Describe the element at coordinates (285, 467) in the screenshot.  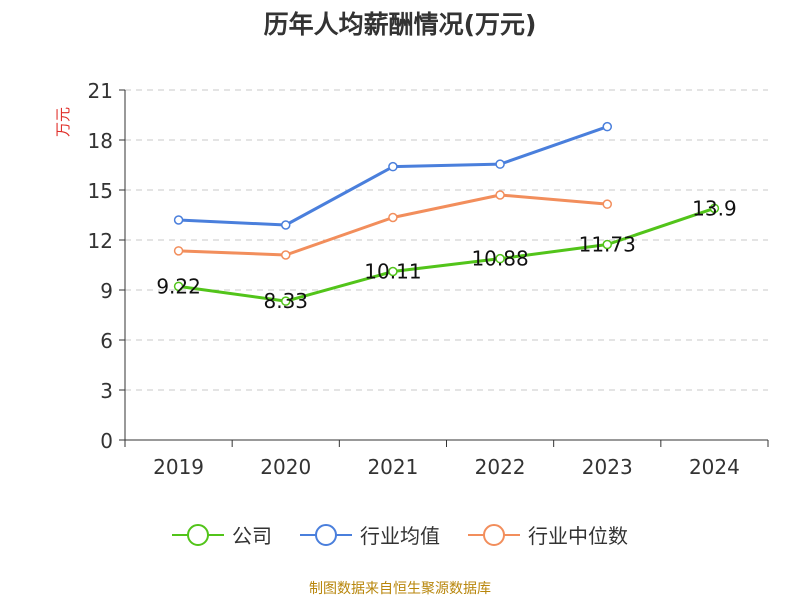
I see `x-tick-label: 2020` at that location.